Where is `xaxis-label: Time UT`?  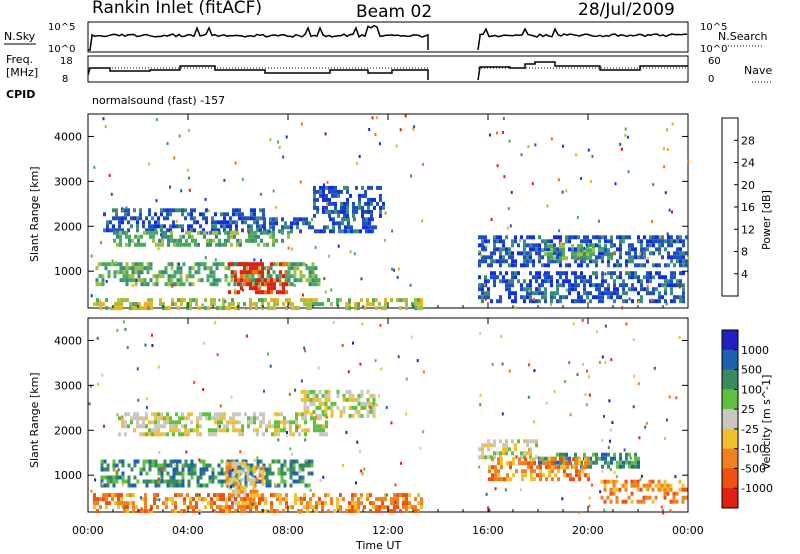 xaxis-label: Time UT is located at coordinates (378, 545).